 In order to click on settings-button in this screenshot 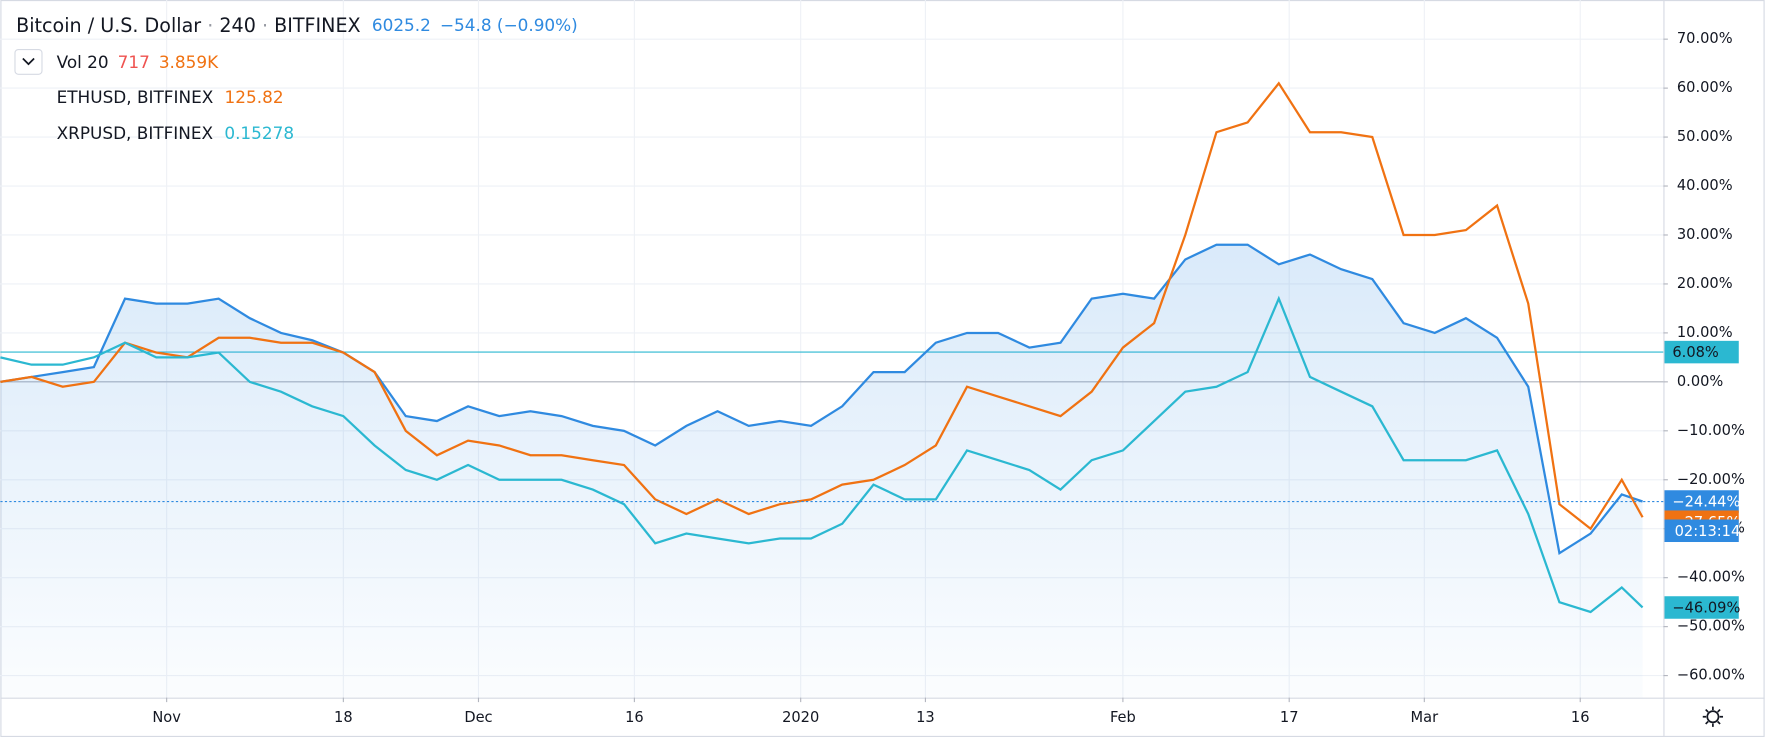, I will do `click(1713, 716)`.